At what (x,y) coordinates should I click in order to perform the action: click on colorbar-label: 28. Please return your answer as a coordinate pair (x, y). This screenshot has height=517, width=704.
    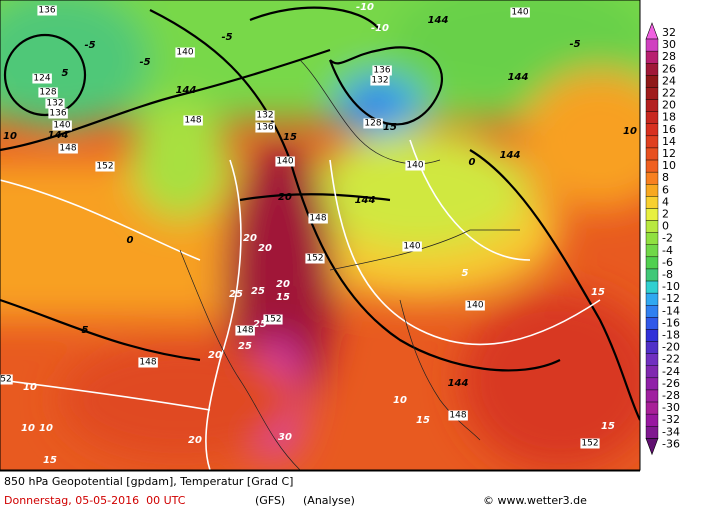
    Looking at the image, I should click on (669, 56).